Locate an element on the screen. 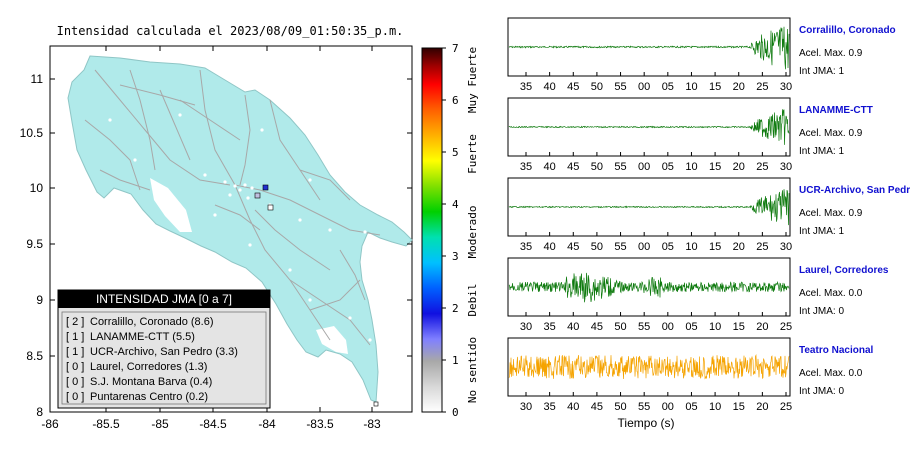  waveform-x-label: Tiempo (s) is located at coordinates (646, 423).